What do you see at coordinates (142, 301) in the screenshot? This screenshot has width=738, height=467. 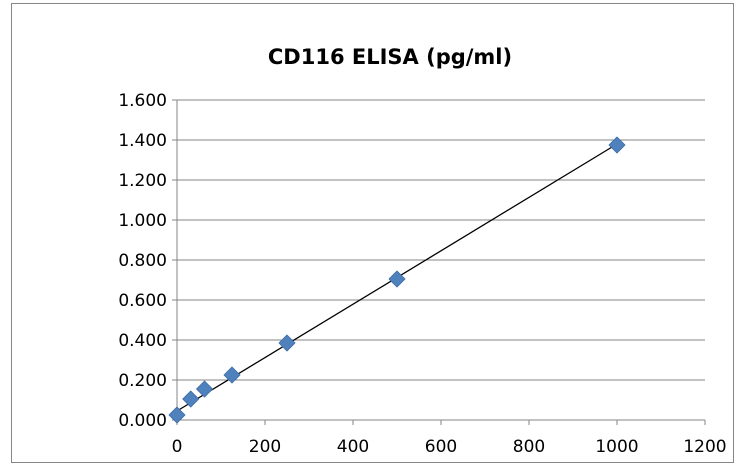 I see `y-tick-label: 0.600` at bounding box center [142, 301].